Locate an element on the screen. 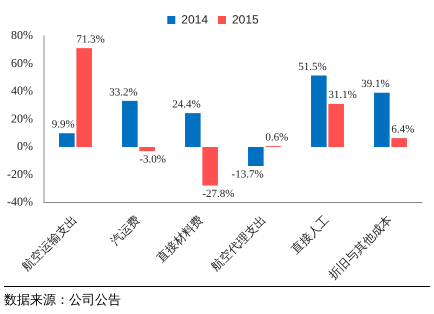  x-tick-label: 航空运输支出 is located at coordinates (49, 243).